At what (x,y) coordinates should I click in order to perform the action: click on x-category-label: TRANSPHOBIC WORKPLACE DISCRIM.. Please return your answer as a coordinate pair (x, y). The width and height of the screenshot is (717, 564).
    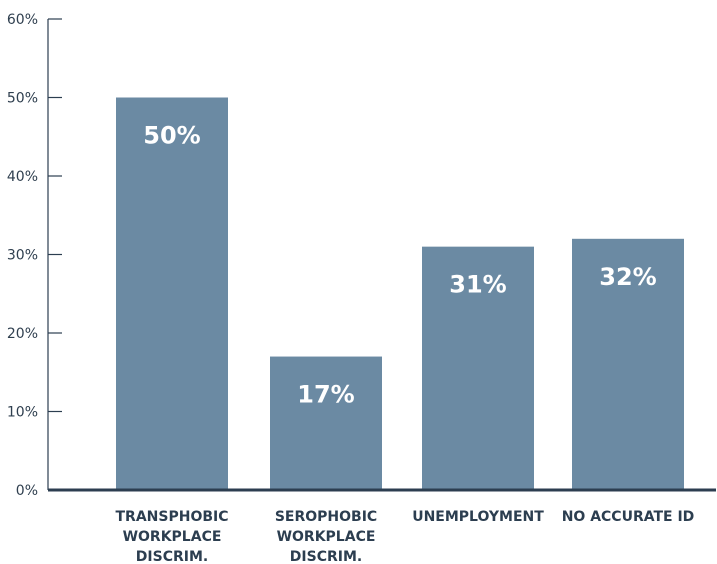
    Looking at the image, I should click on (172, 536).